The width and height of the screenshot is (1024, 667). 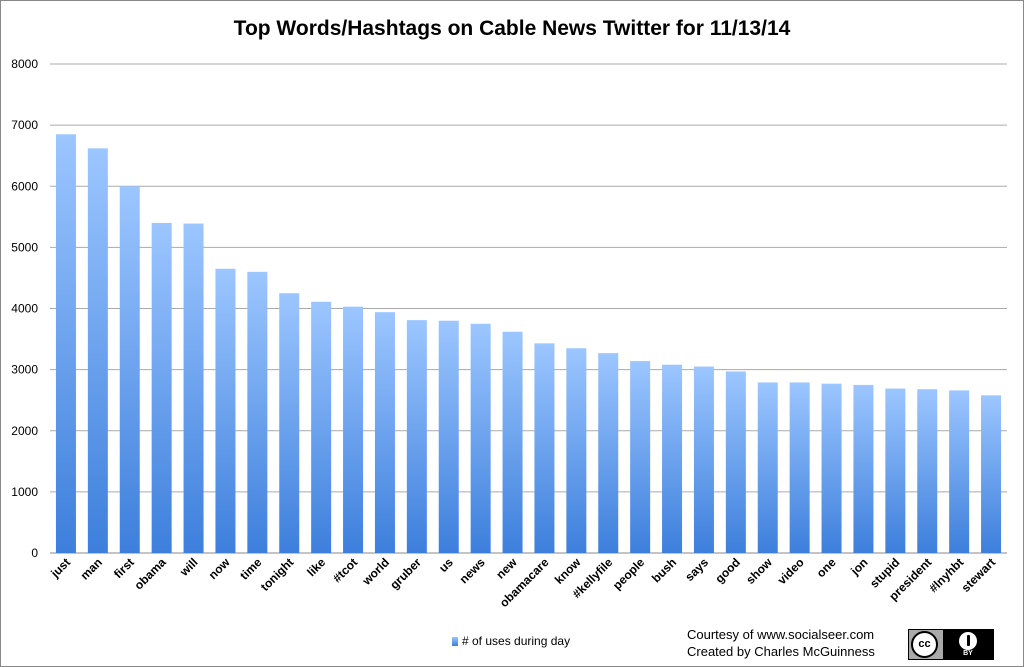 I want to click on bar-video, so click(x=799, y=467).